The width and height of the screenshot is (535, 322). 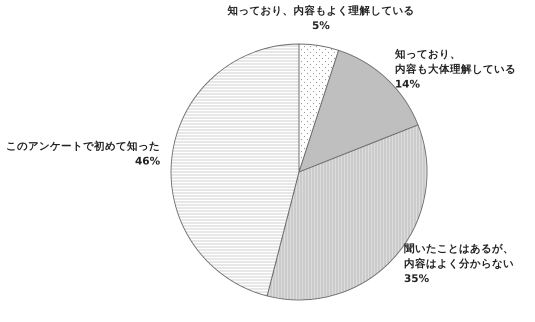 What do you see at coordinates (459, 256) in the screenshot?
I see `slice-label: 聞いたことはあるが、内容はよく分からない` at bounding box center [459, 256].